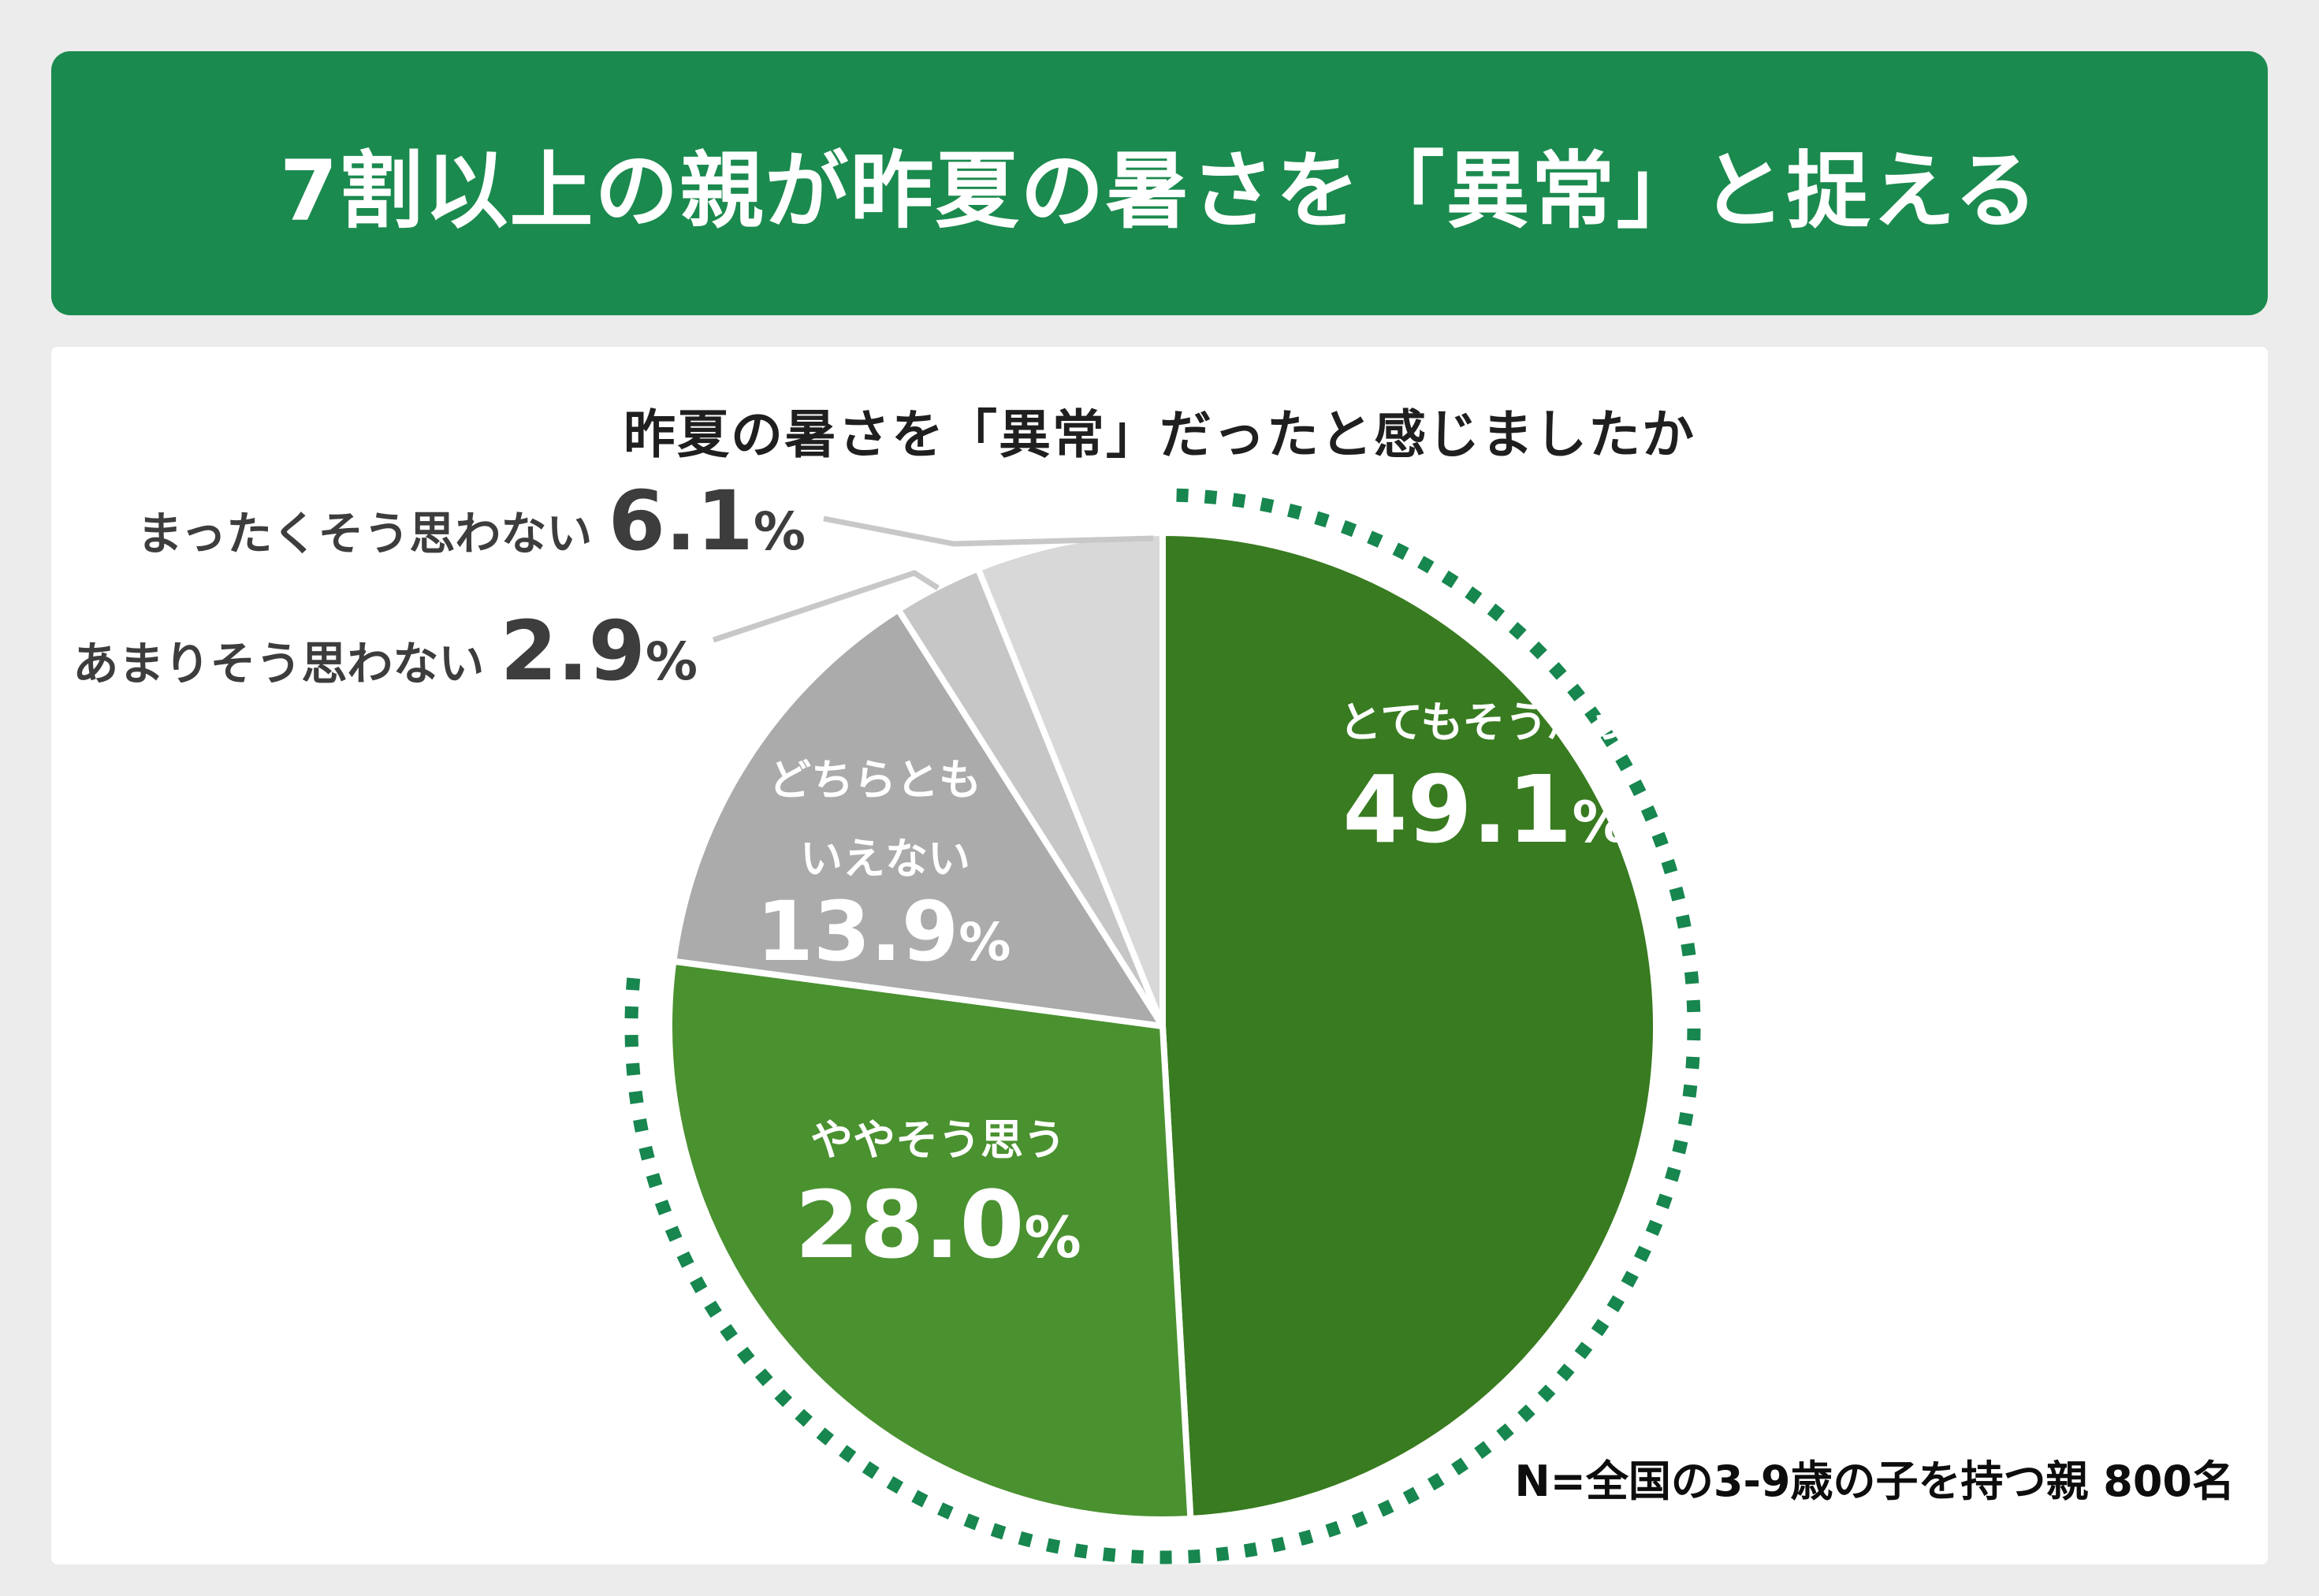 Image resolution: width=2319 pixels, height=1596 pixels. Describe the element at coordinates (1485, 809) in the screenshot. I see `slice-pct-1: 49.1%` at that location.